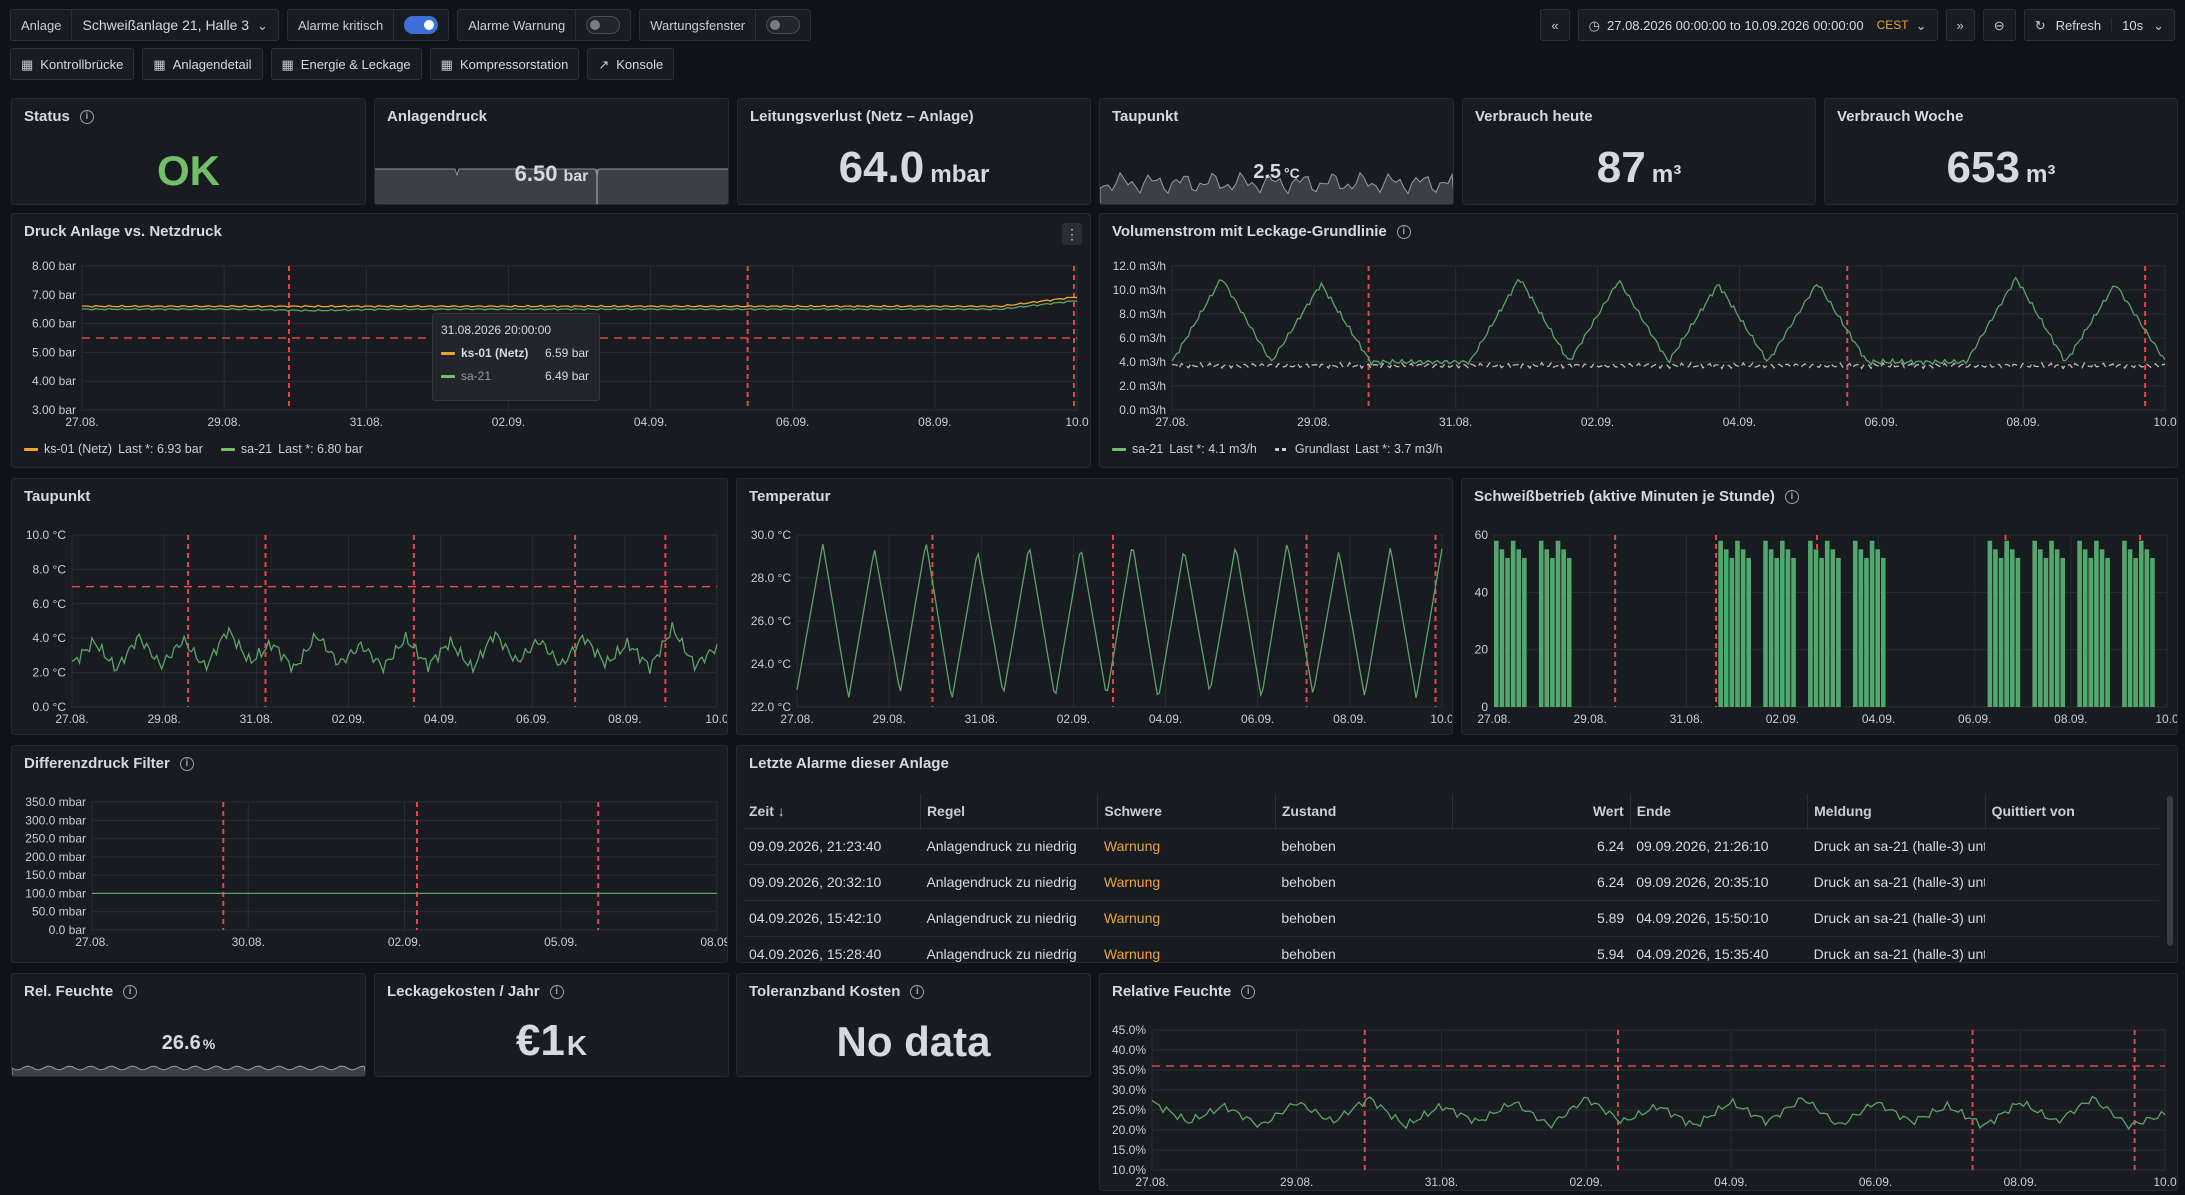  What do you see at coordinates (1896, 811) in the screenshot?
I see `column-header: Meldung` at bounding box center [1896, 811].